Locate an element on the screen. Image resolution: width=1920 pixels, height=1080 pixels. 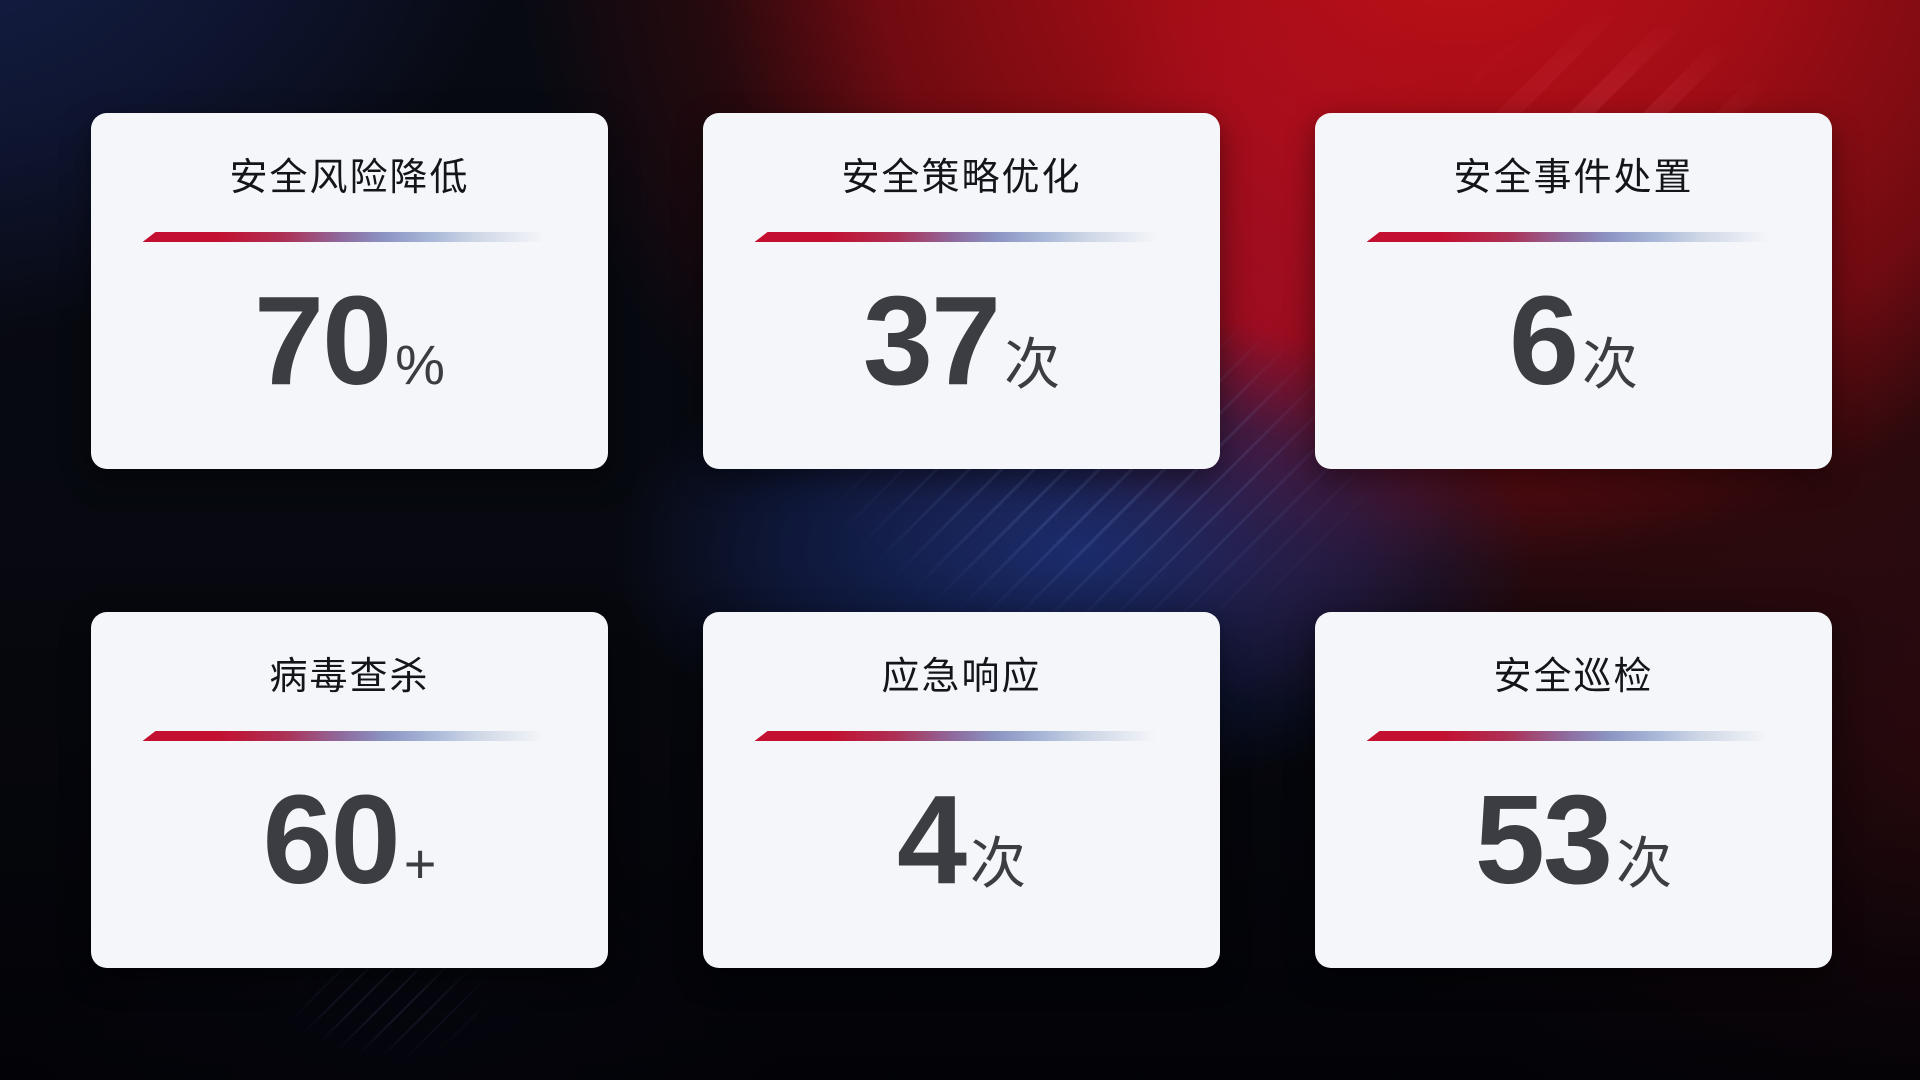
stat-card-title: 安全事件处置 is located at coordinates (1573, 178).